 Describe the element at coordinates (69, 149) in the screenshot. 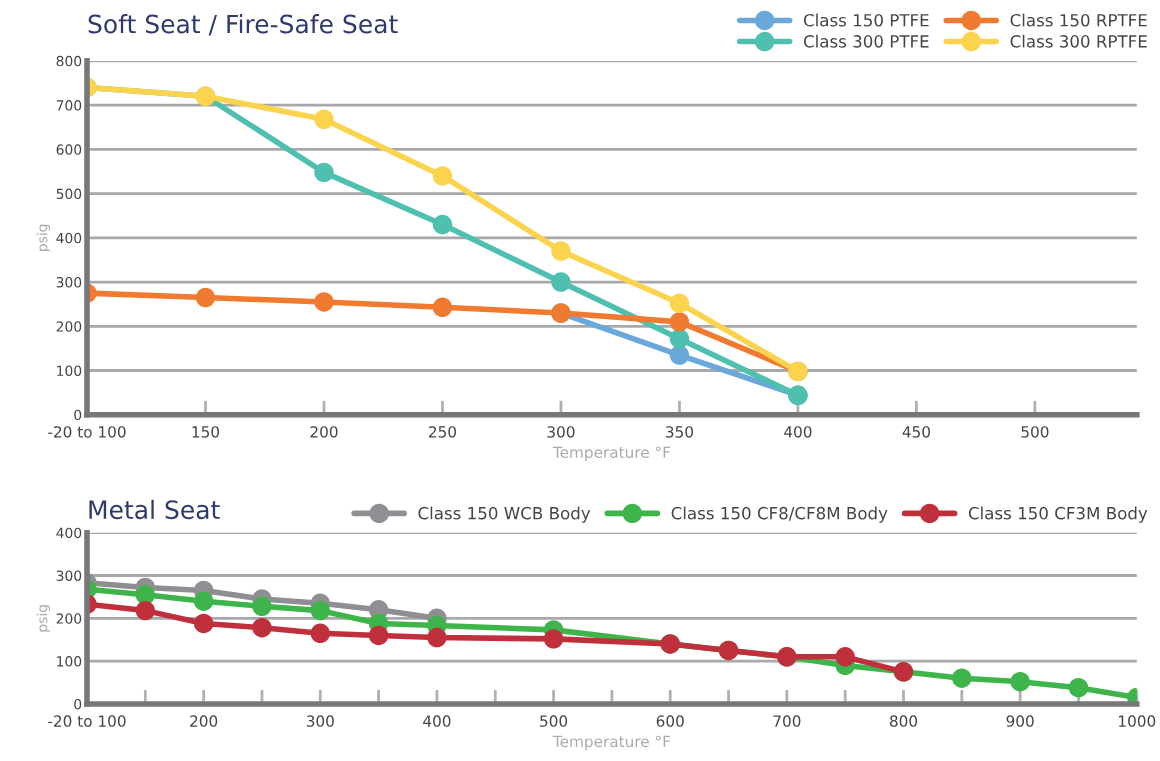

I see `y-tick-label: 600` at that location.